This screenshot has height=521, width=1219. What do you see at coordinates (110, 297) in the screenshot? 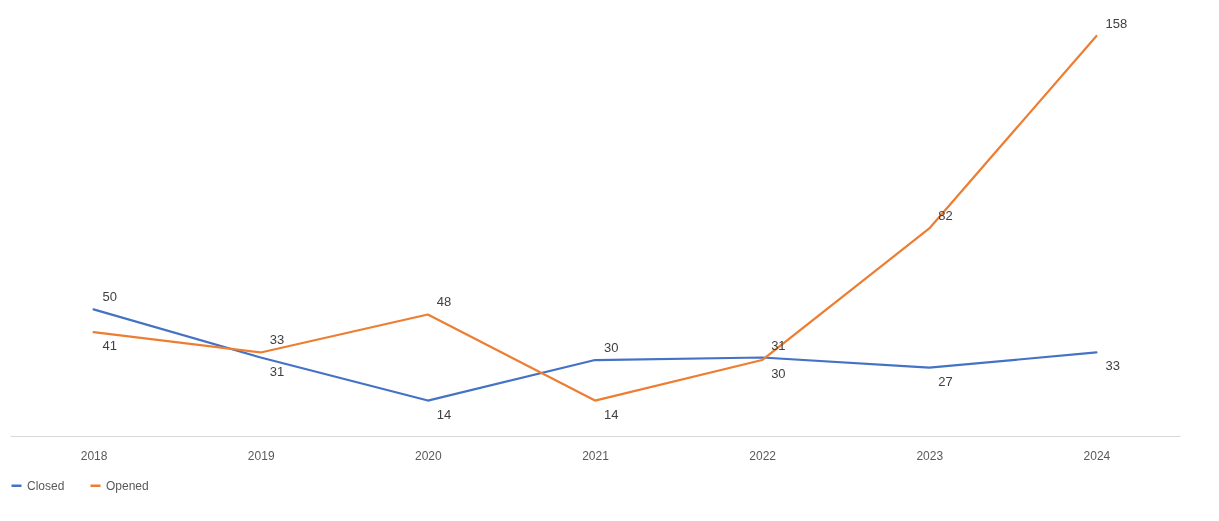
I see `data-label: 50` at bounding box center [110, 297].